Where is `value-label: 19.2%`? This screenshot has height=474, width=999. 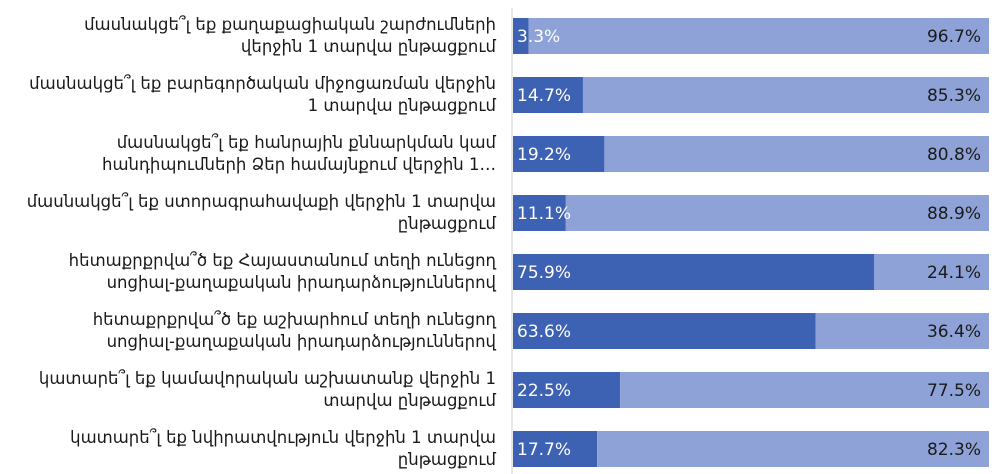
value-label: 19.2% is located at coordinates (544, 155).